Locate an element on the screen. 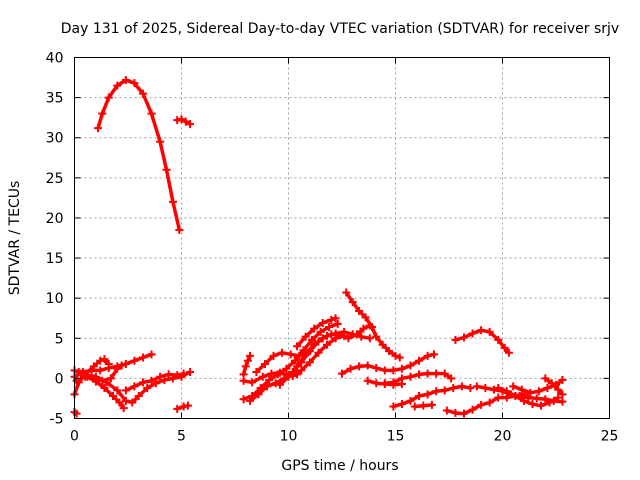  series-arc-i is located at coordinates (290, 361).